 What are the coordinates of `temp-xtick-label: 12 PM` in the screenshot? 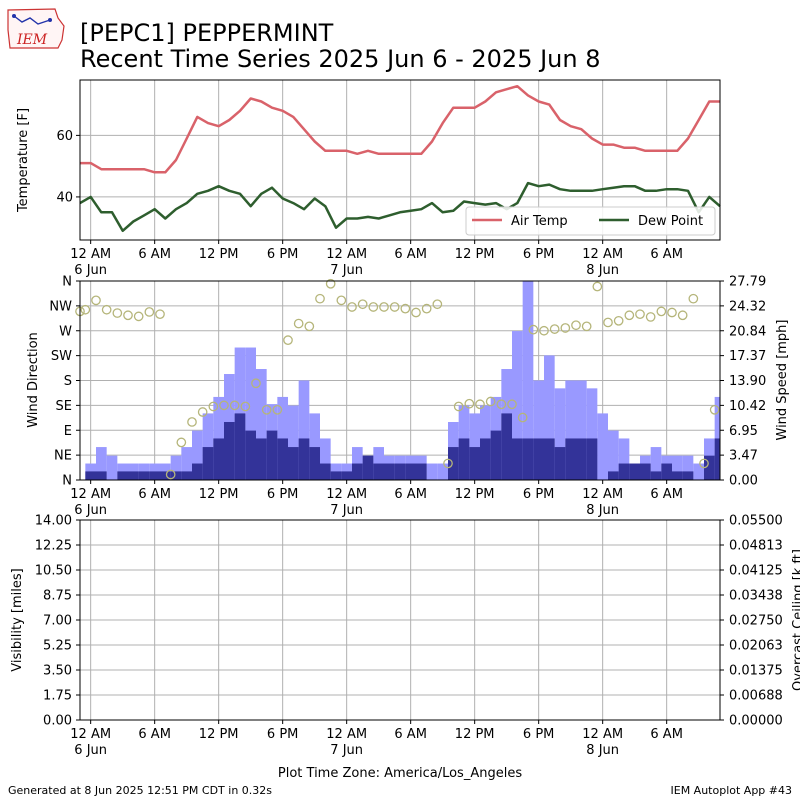 It's located at (475, 254).